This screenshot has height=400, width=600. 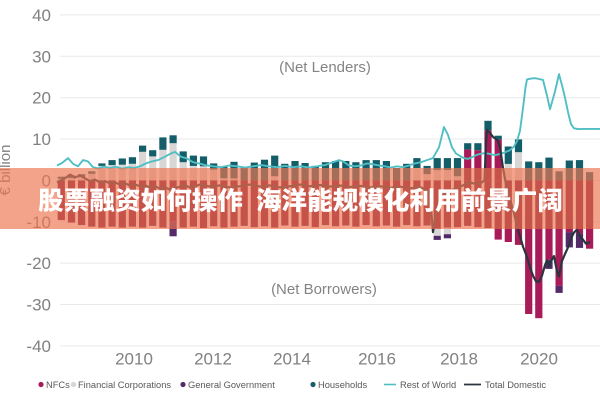 I want to click on svg-text: 2014, so click(x=292, y=359).